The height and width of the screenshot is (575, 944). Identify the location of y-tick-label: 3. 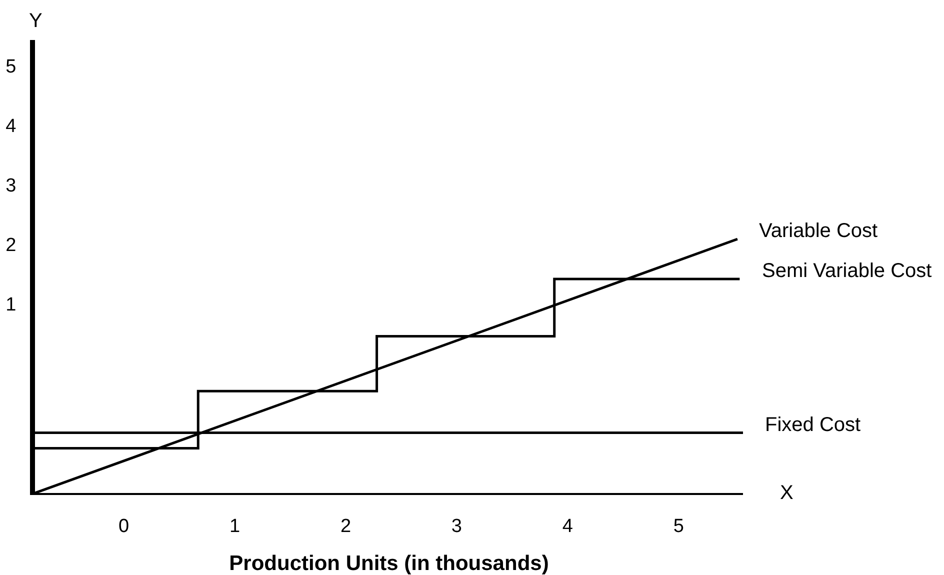
(11, 185).